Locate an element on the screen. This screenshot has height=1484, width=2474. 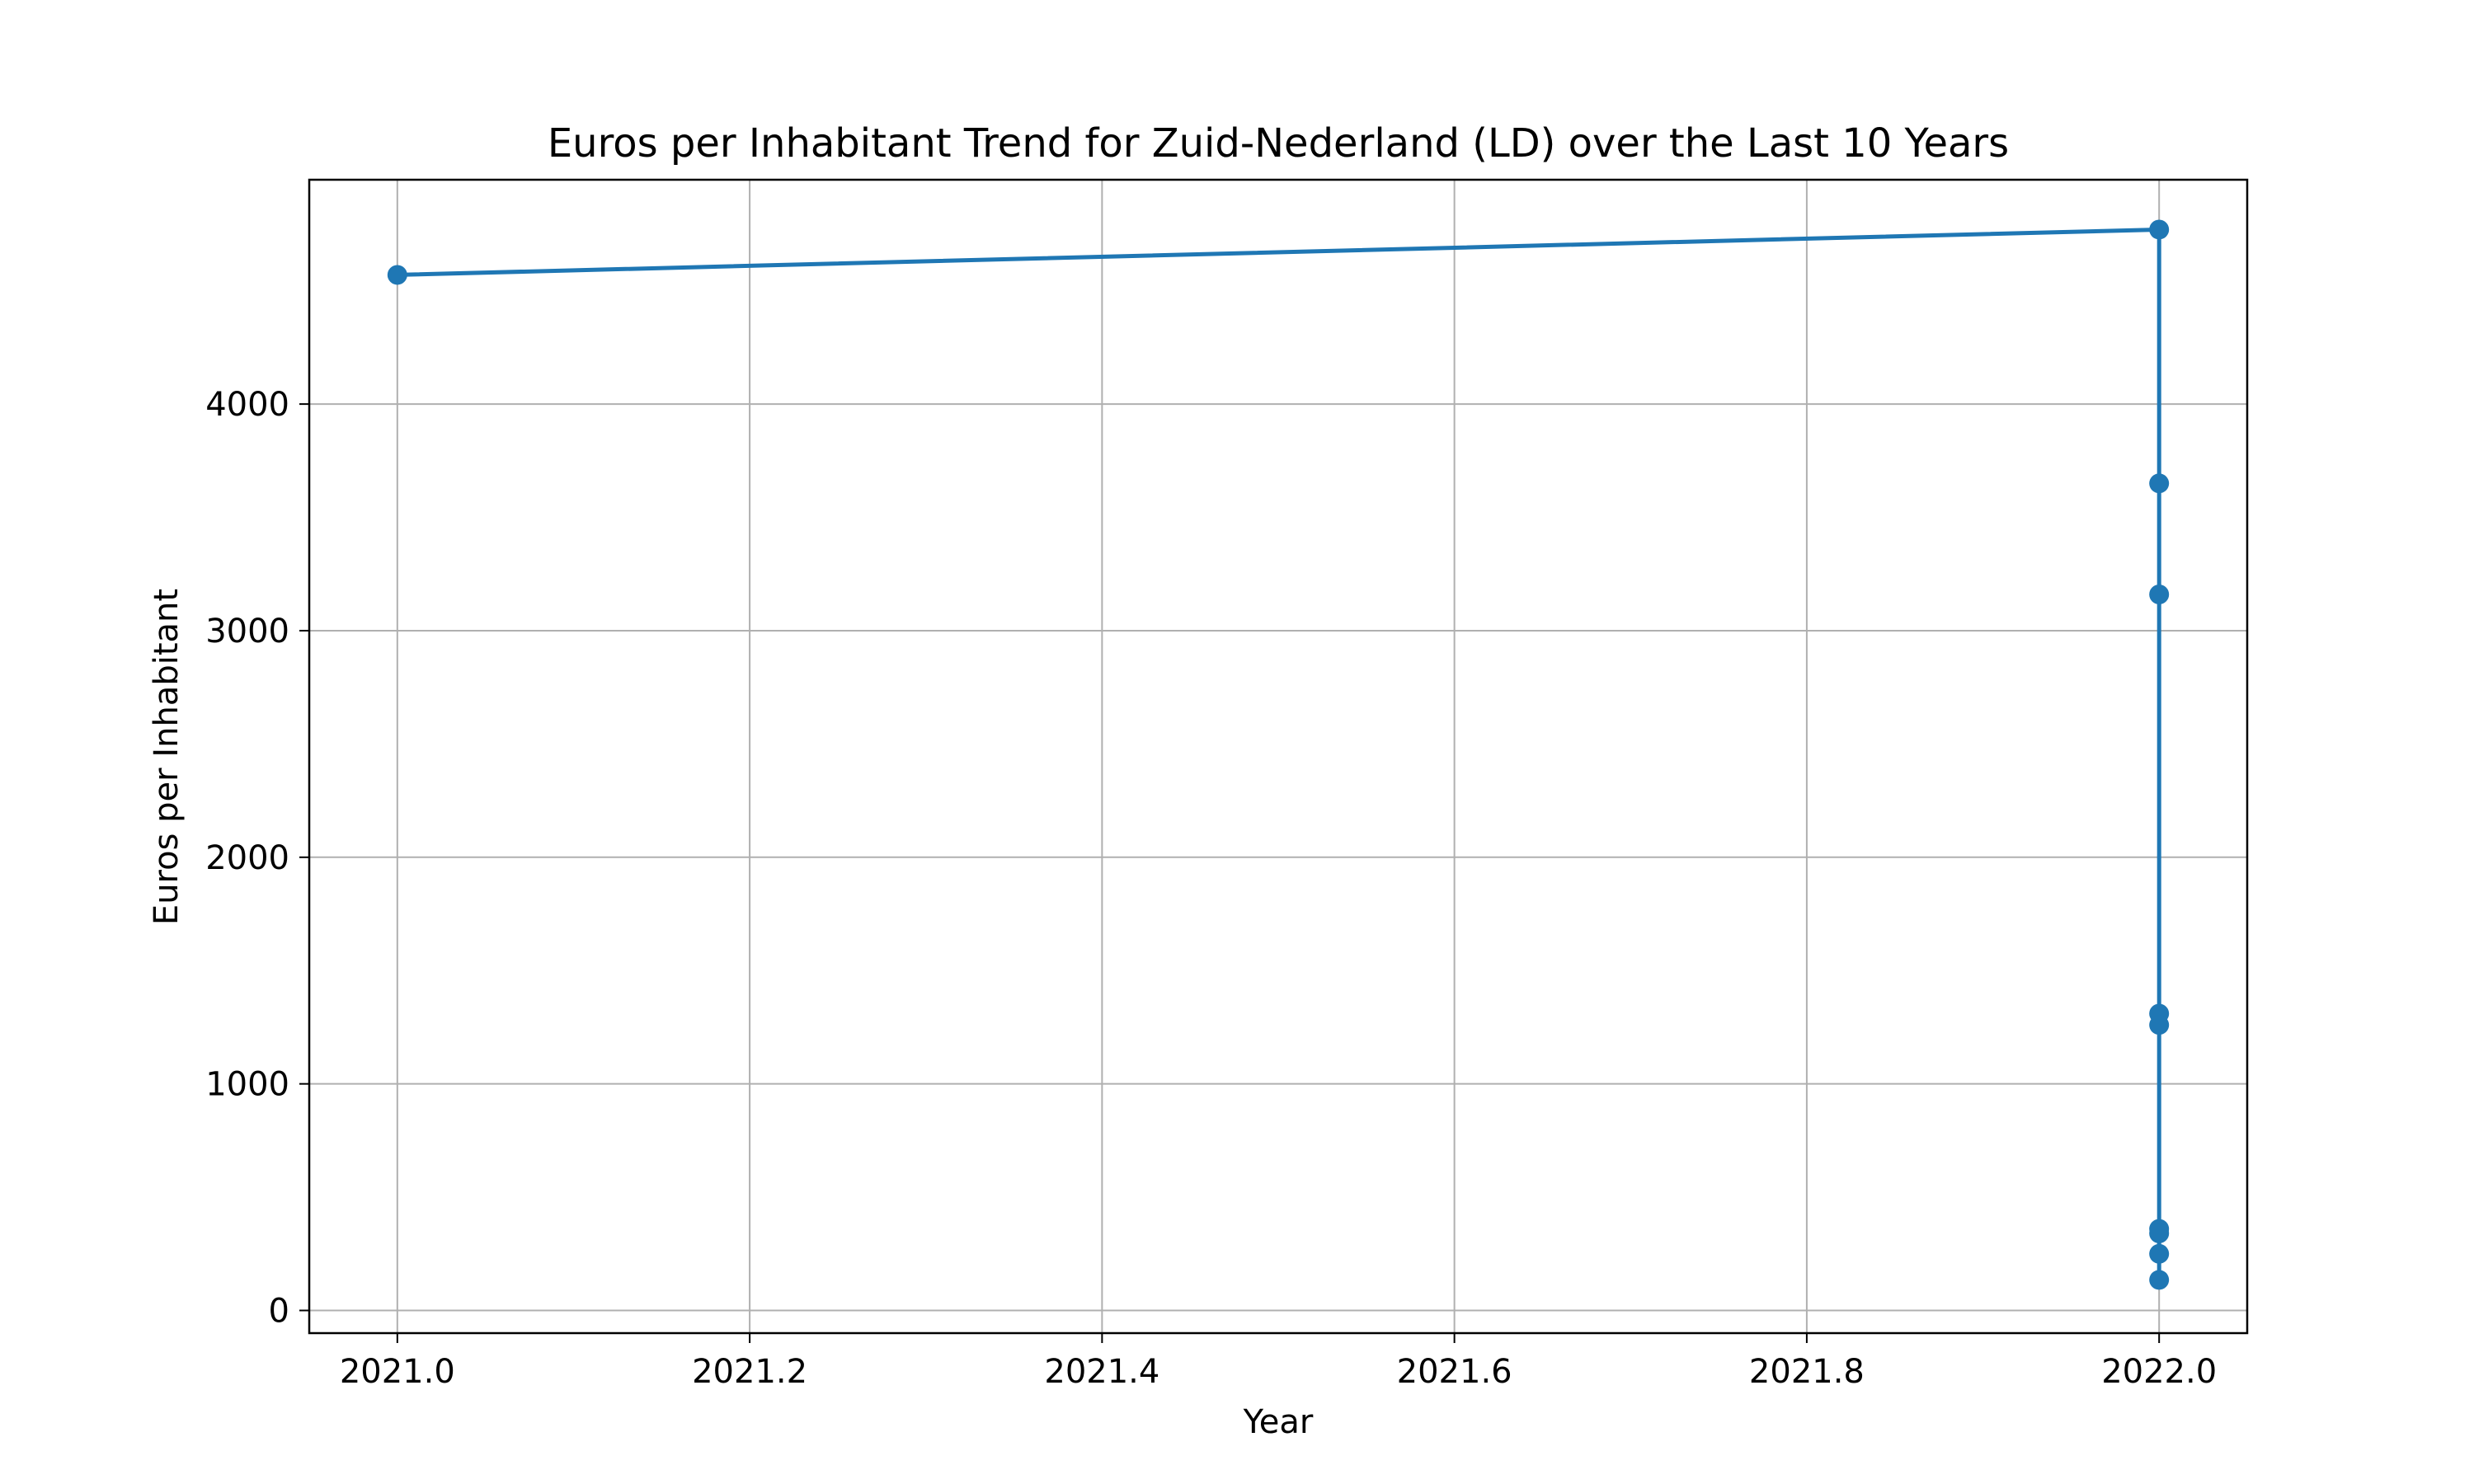
x-tick-label: 2021.0 is located at coordinates (397, 1372).